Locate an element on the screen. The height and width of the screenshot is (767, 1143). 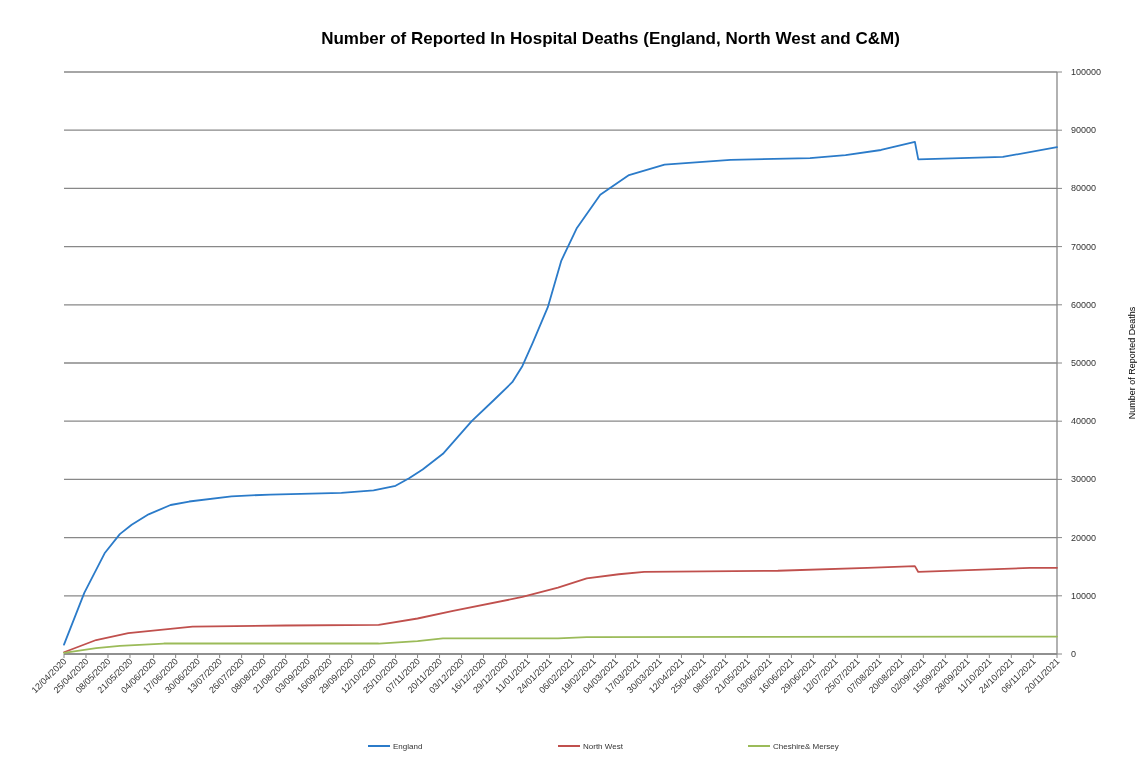
chart-title: Number of Reported In Hospital Deaths (England, North West and C&M) is located at coordinates (610, 38).